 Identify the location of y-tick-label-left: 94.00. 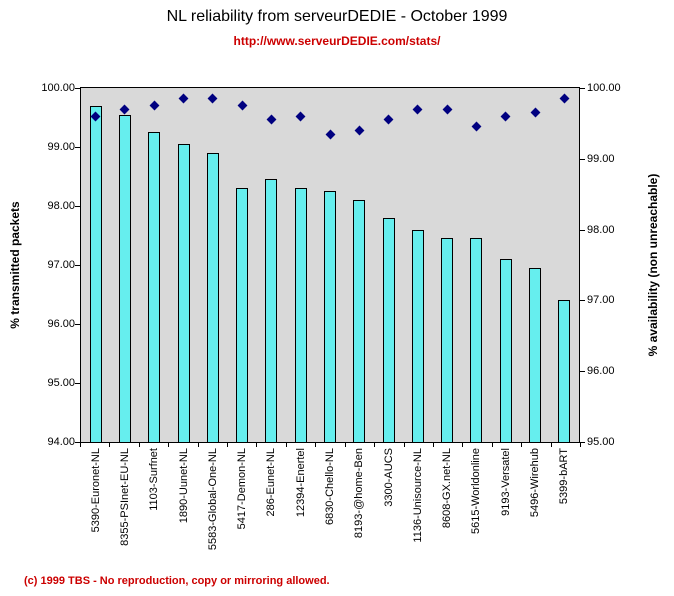
(61, 442).